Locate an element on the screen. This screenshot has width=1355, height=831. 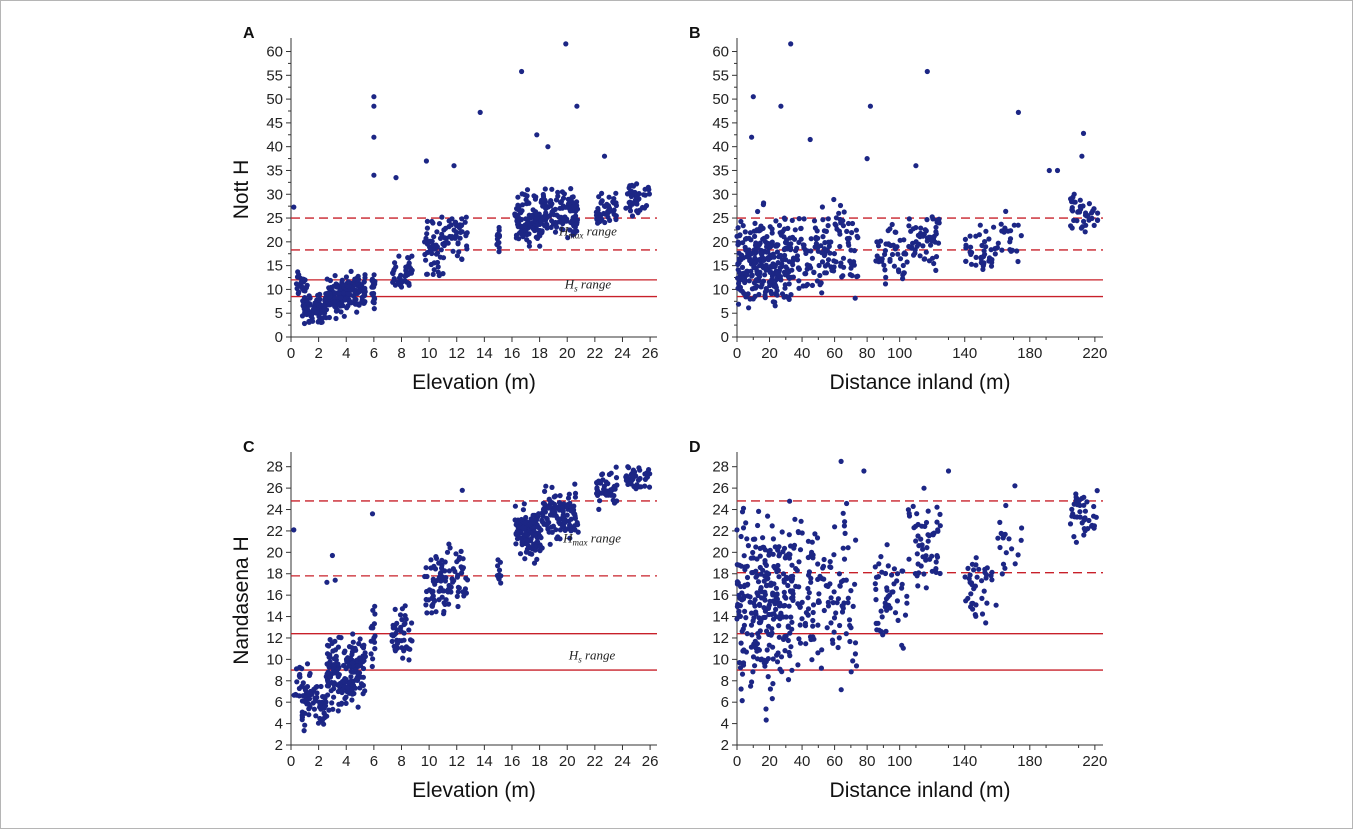
y-tick-label: 16 is located at coordinates (274, 595).